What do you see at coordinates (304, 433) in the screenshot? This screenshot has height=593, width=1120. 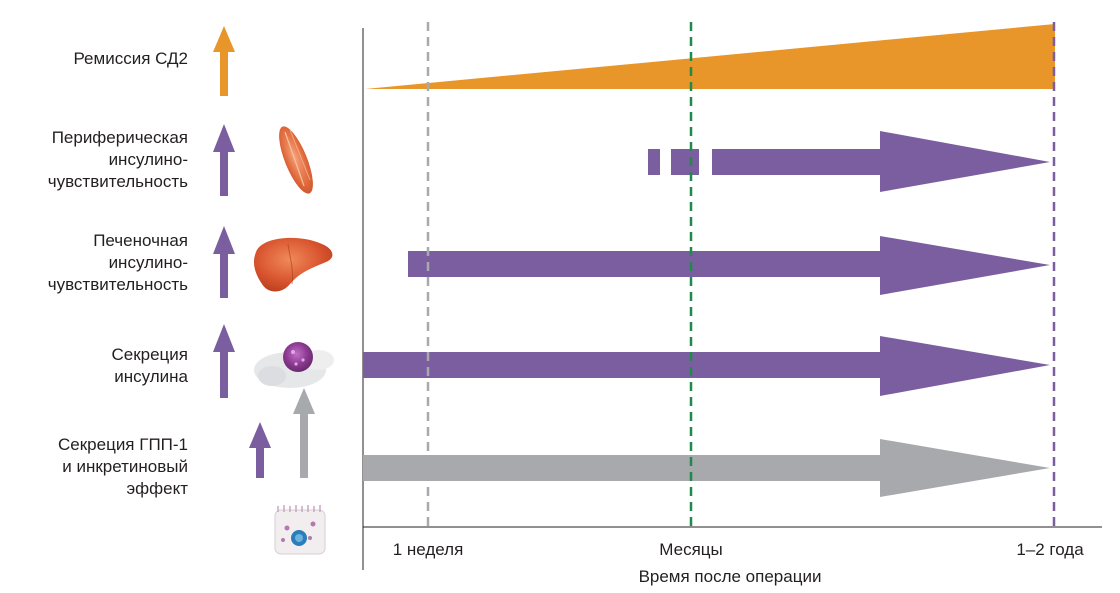 I see `glp1-up-arrow-gray` at bounding box center [304, 433].